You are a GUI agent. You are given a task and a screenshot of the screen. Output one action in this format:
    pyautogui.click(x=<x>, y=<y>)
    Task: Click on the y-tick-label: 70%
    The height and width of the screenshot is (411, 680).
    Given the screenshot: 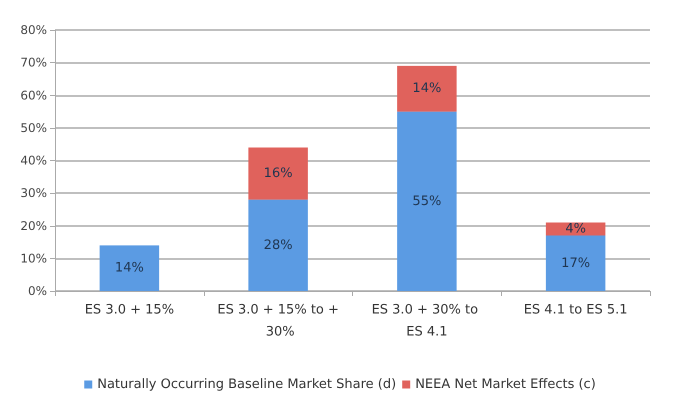 What is the action you would take?
    pyautogui.click(x=33, y=63)
    